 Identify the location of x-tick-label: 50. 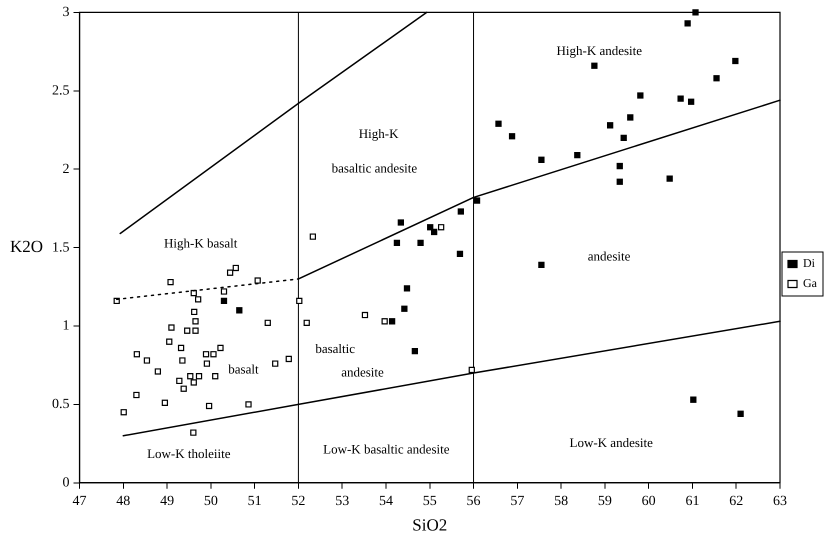
(211, 501).